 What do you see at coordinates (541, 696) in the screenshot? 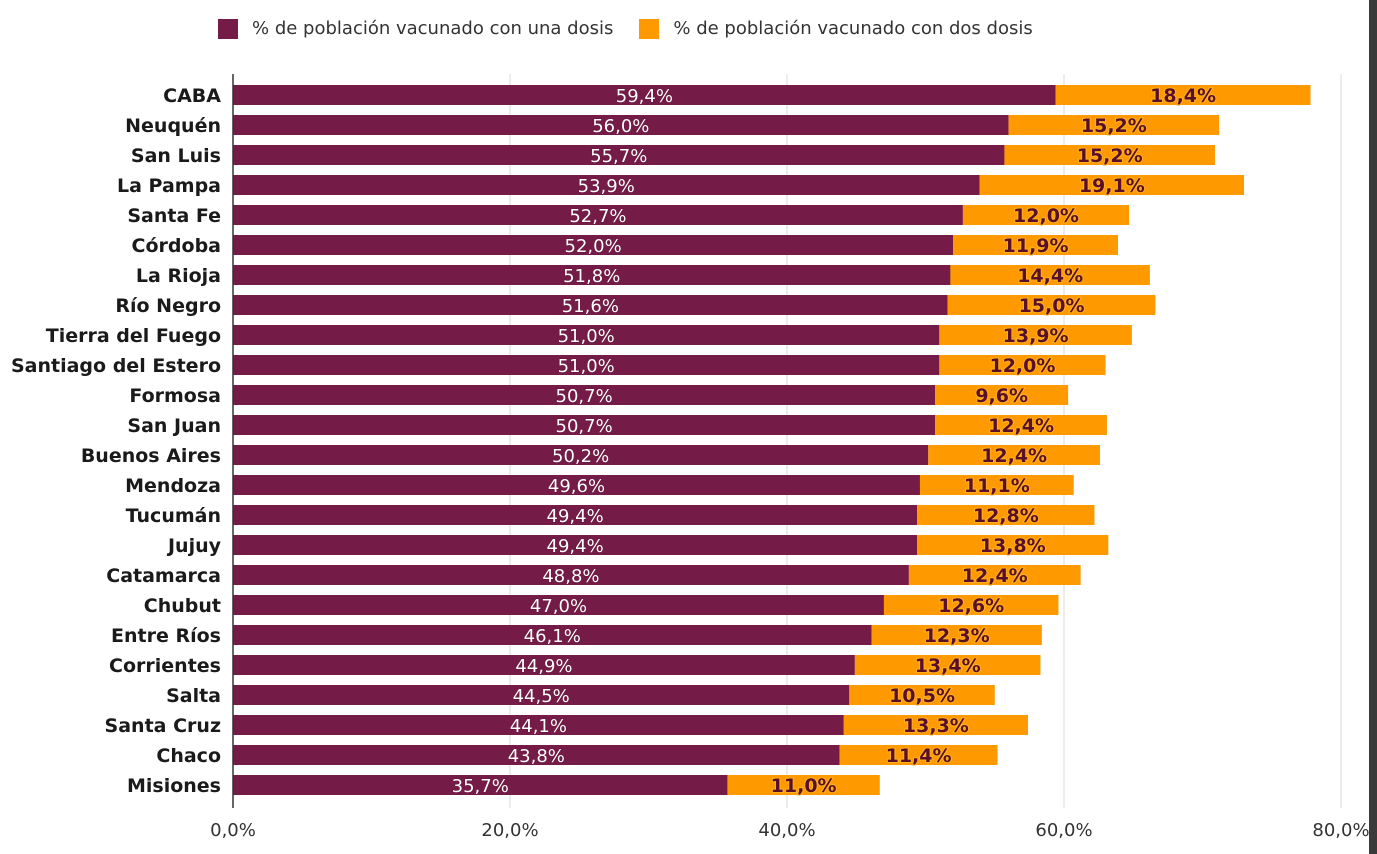
I see `data-label-one-dose: 44,5%` at bounding box center [541, 696].